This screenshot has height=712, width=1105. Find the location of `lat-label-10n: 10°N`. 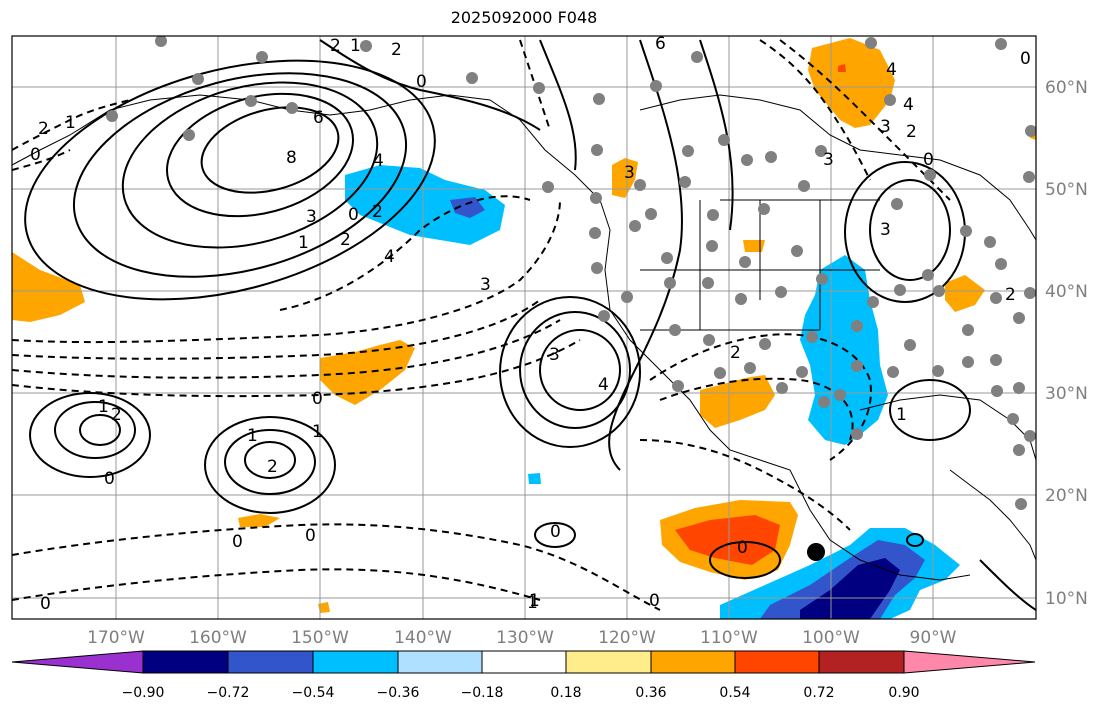

lat-label-10n: 10°N is located at coordinates (1066, 599).